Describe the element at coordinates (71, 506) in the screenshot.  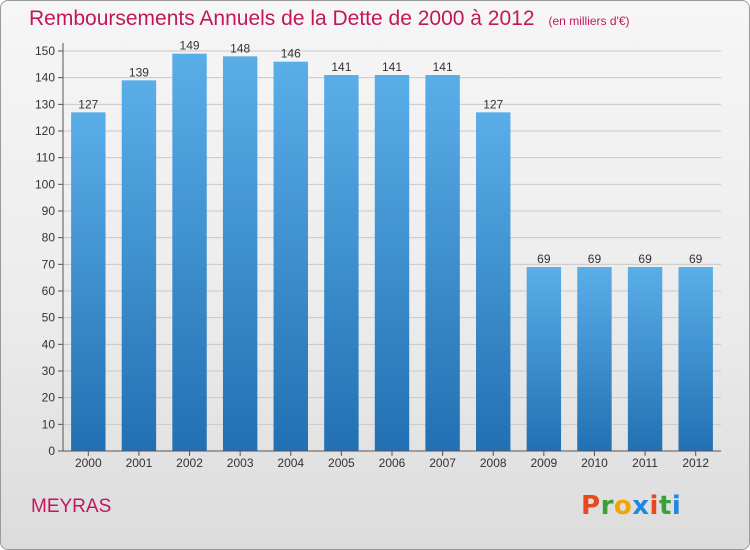
I see `commune-name: MEYRAS` at that location.